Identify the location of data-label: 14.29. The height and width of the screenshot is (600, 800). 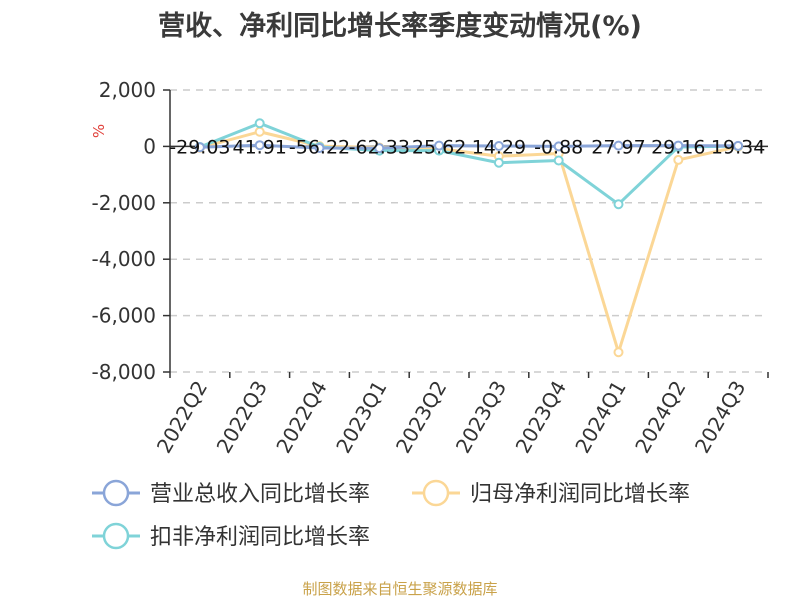
(499, 147).